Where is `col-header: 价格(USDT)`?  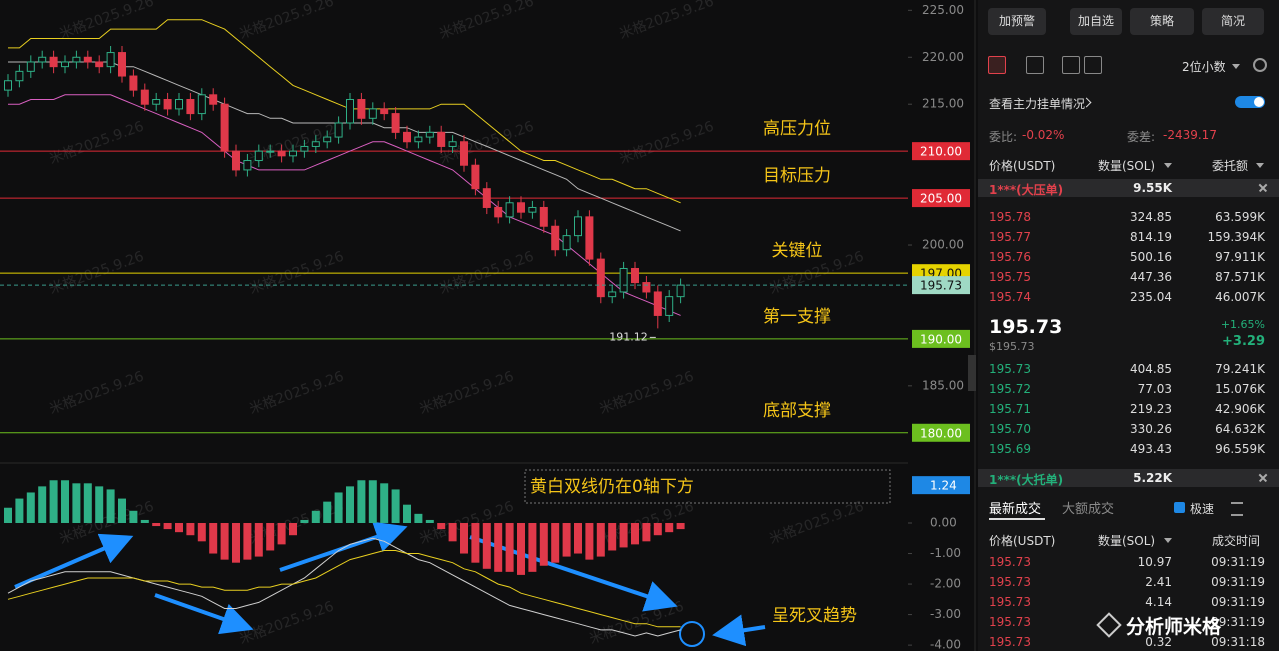
col-header: 价格(USDT) is located at coordinates (1022, 541).